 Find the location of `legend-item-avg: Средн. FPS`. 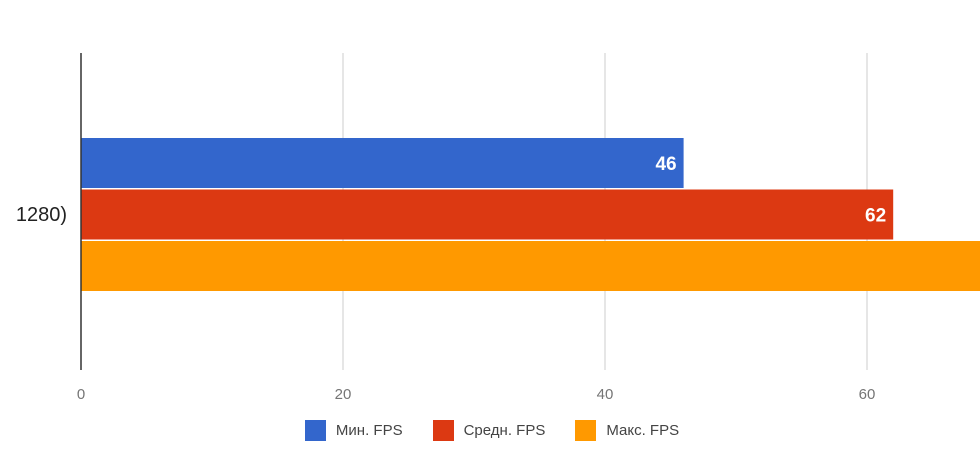

legend-item-avg: Средн. FPS is located at coordinates (489, 430).